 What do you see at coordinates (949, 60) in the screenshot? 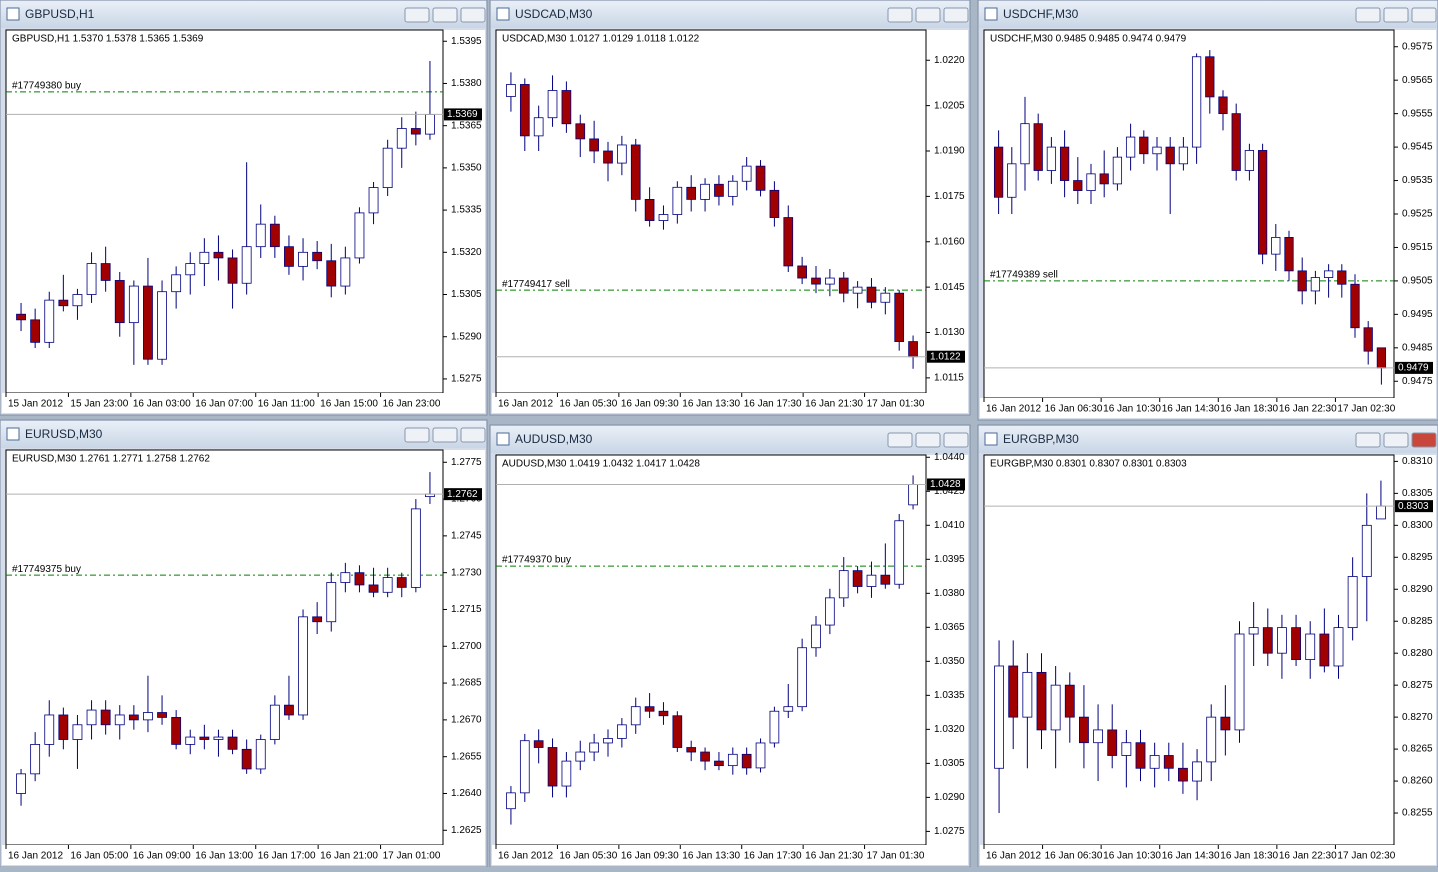
I see `y-tick-label: 1.0220` at bounding box center [949, 60].